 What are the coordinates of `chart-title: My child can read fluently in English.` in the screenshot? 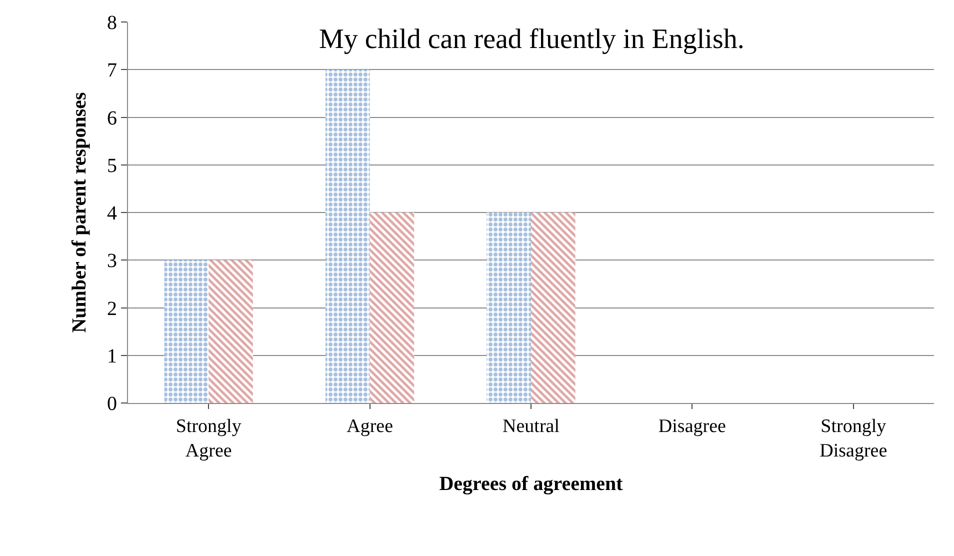 It's located at (531, 39).